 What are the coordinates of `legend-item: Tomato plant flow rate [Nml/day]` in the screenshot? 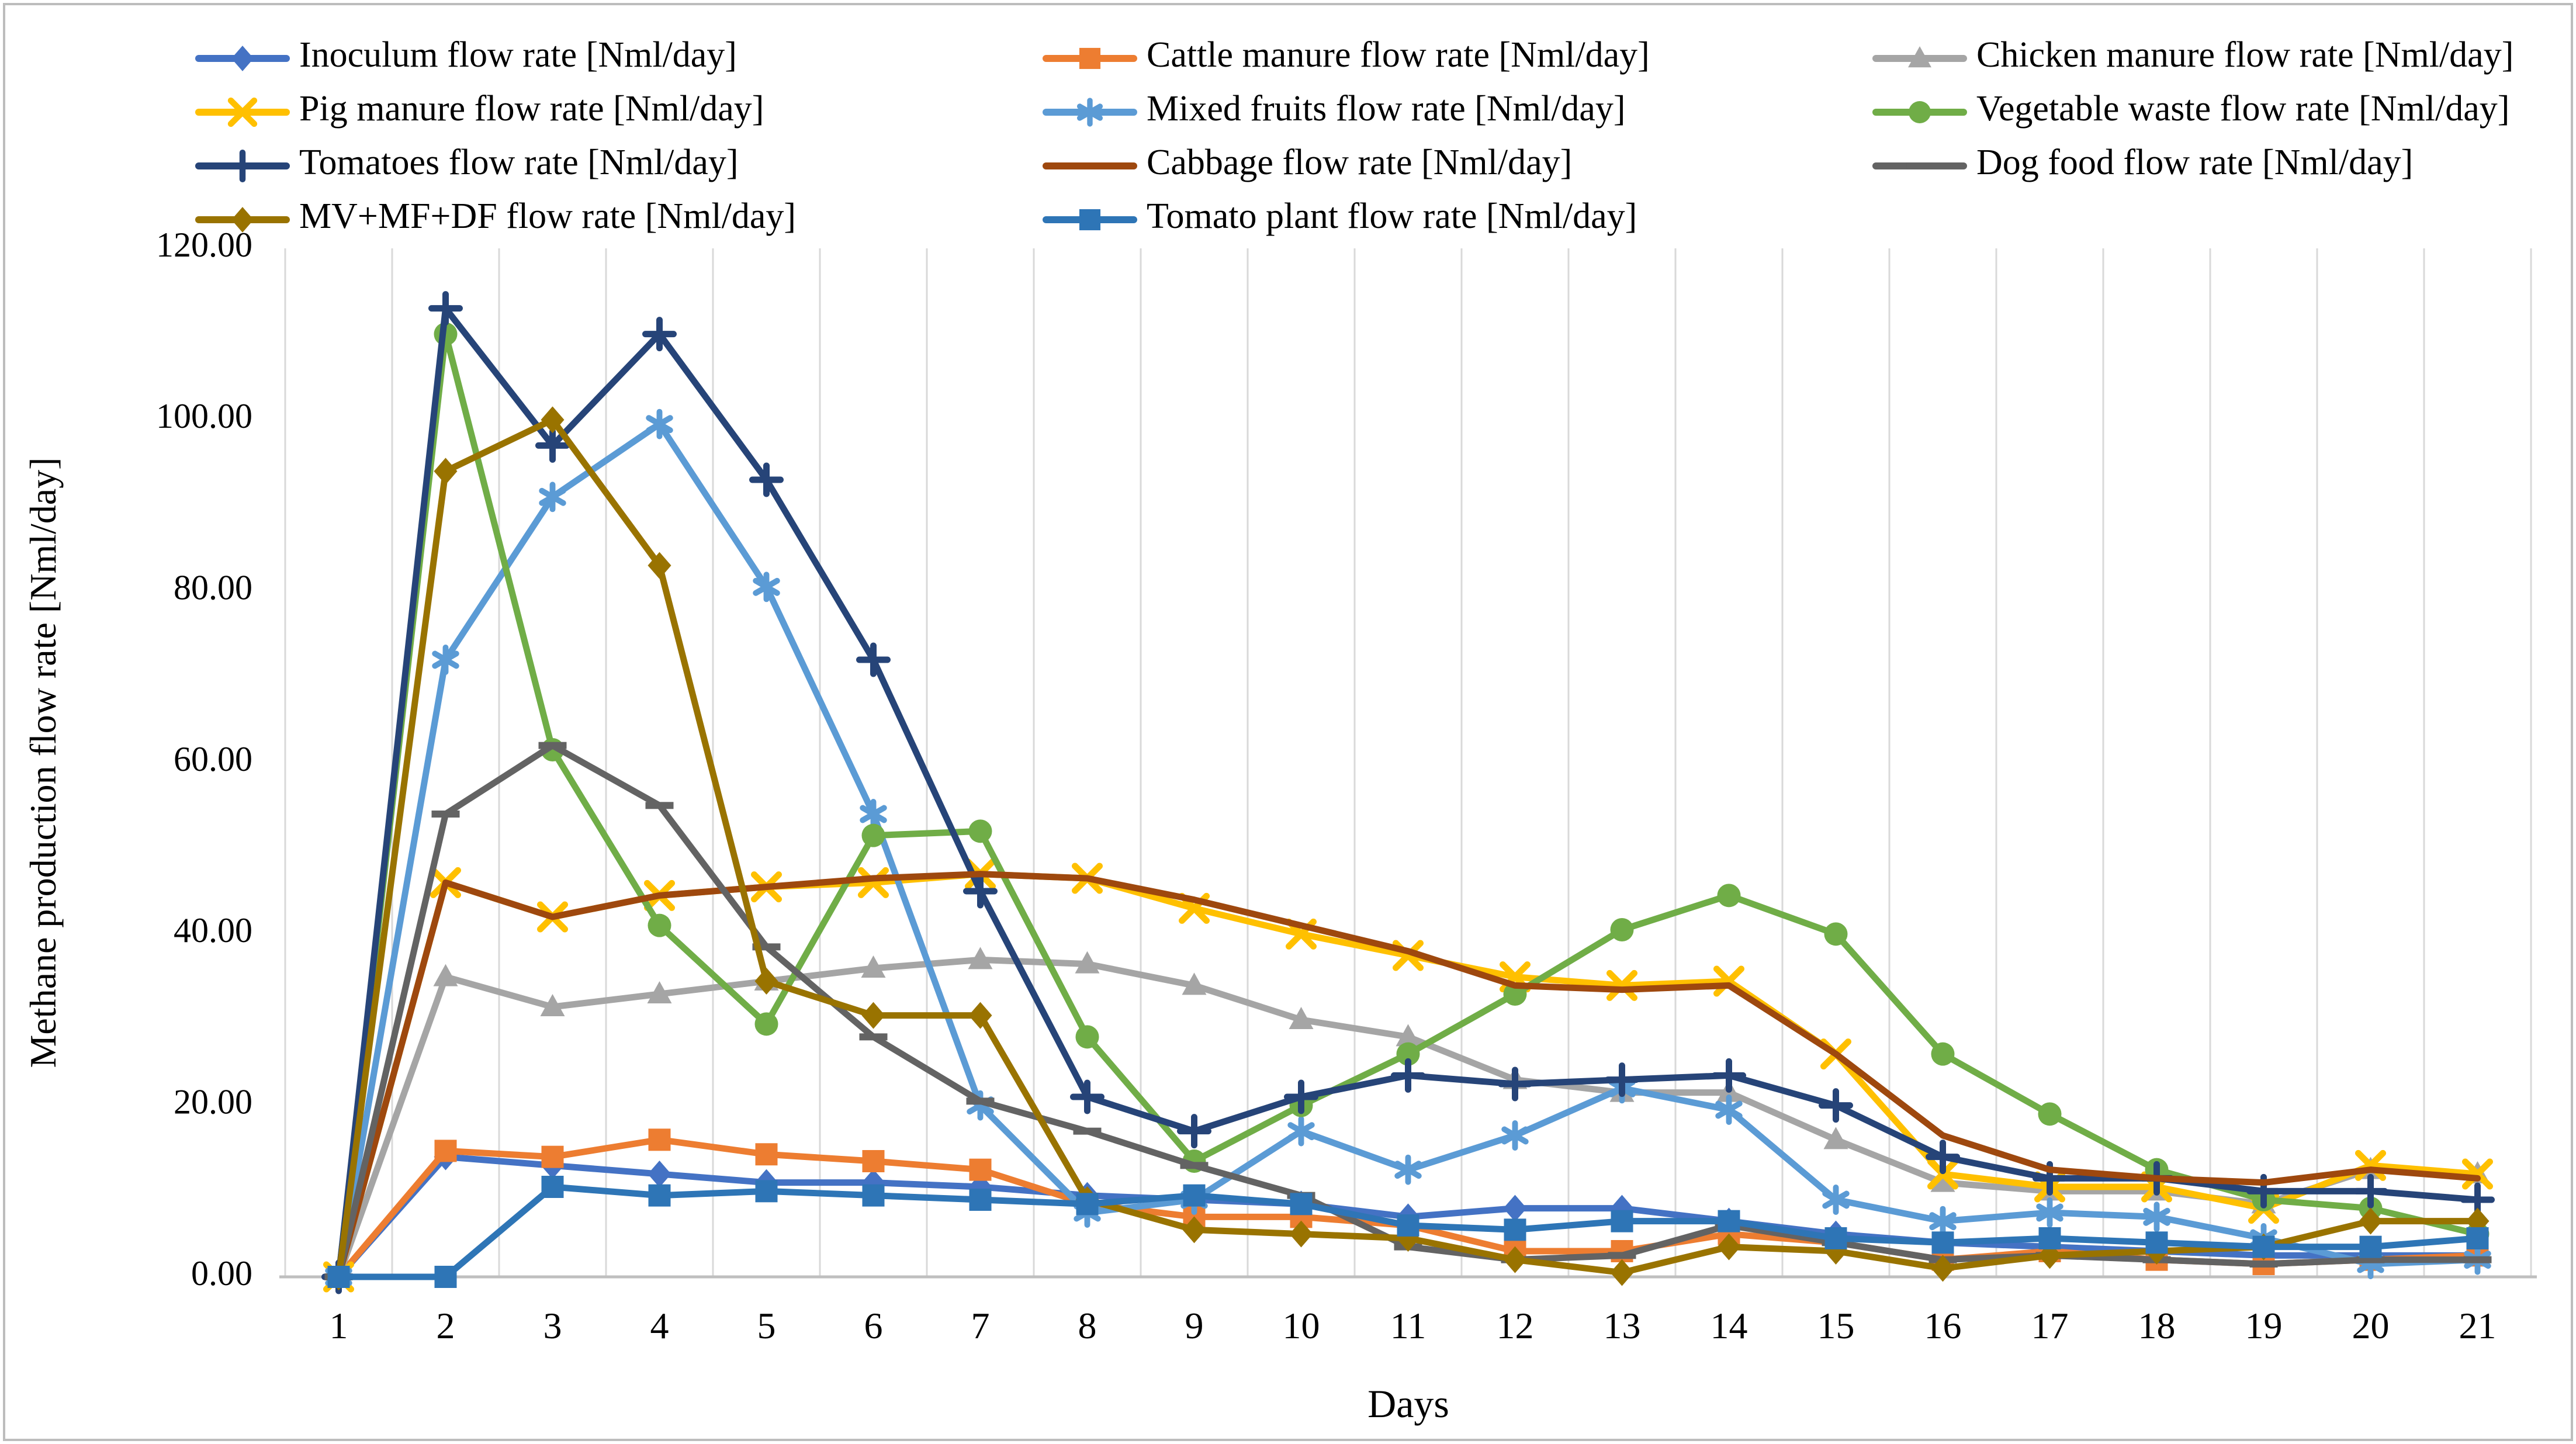 It's located at (1340, 216).